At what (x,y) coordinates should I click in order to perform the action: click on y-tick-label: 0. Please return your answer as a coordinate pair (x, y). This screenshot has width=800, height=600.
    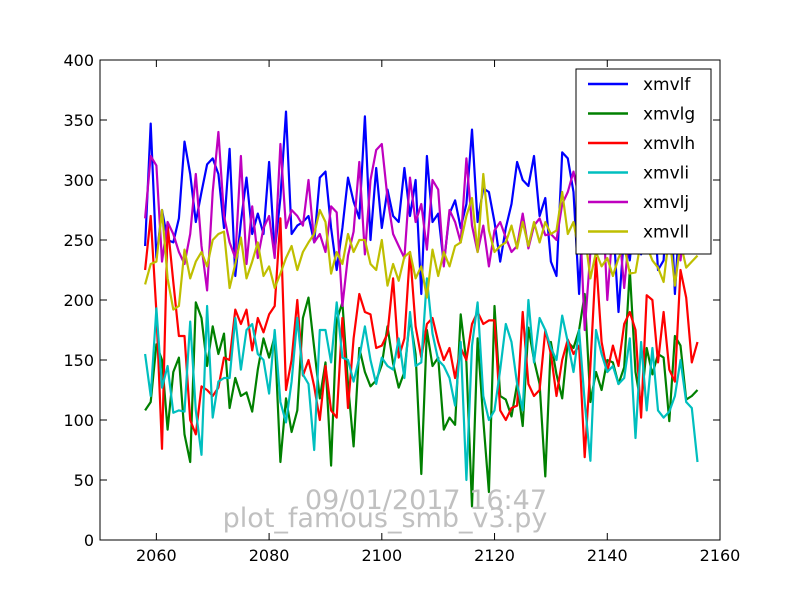
    Looking at the image, I should click on (89, 540).